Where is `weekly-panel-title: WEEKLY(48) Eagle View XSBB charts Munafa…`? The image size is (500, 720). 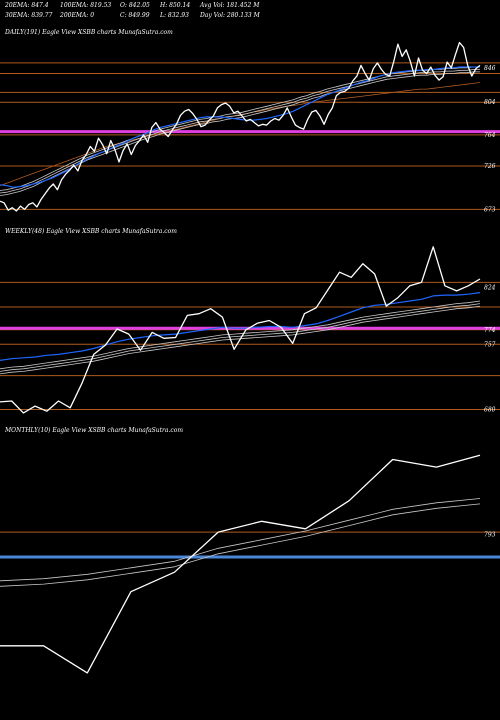
weekly-panel-title: WEEKLY(48) Eagle View XSBB charts Munafa… is located at coordinates (91, 231).